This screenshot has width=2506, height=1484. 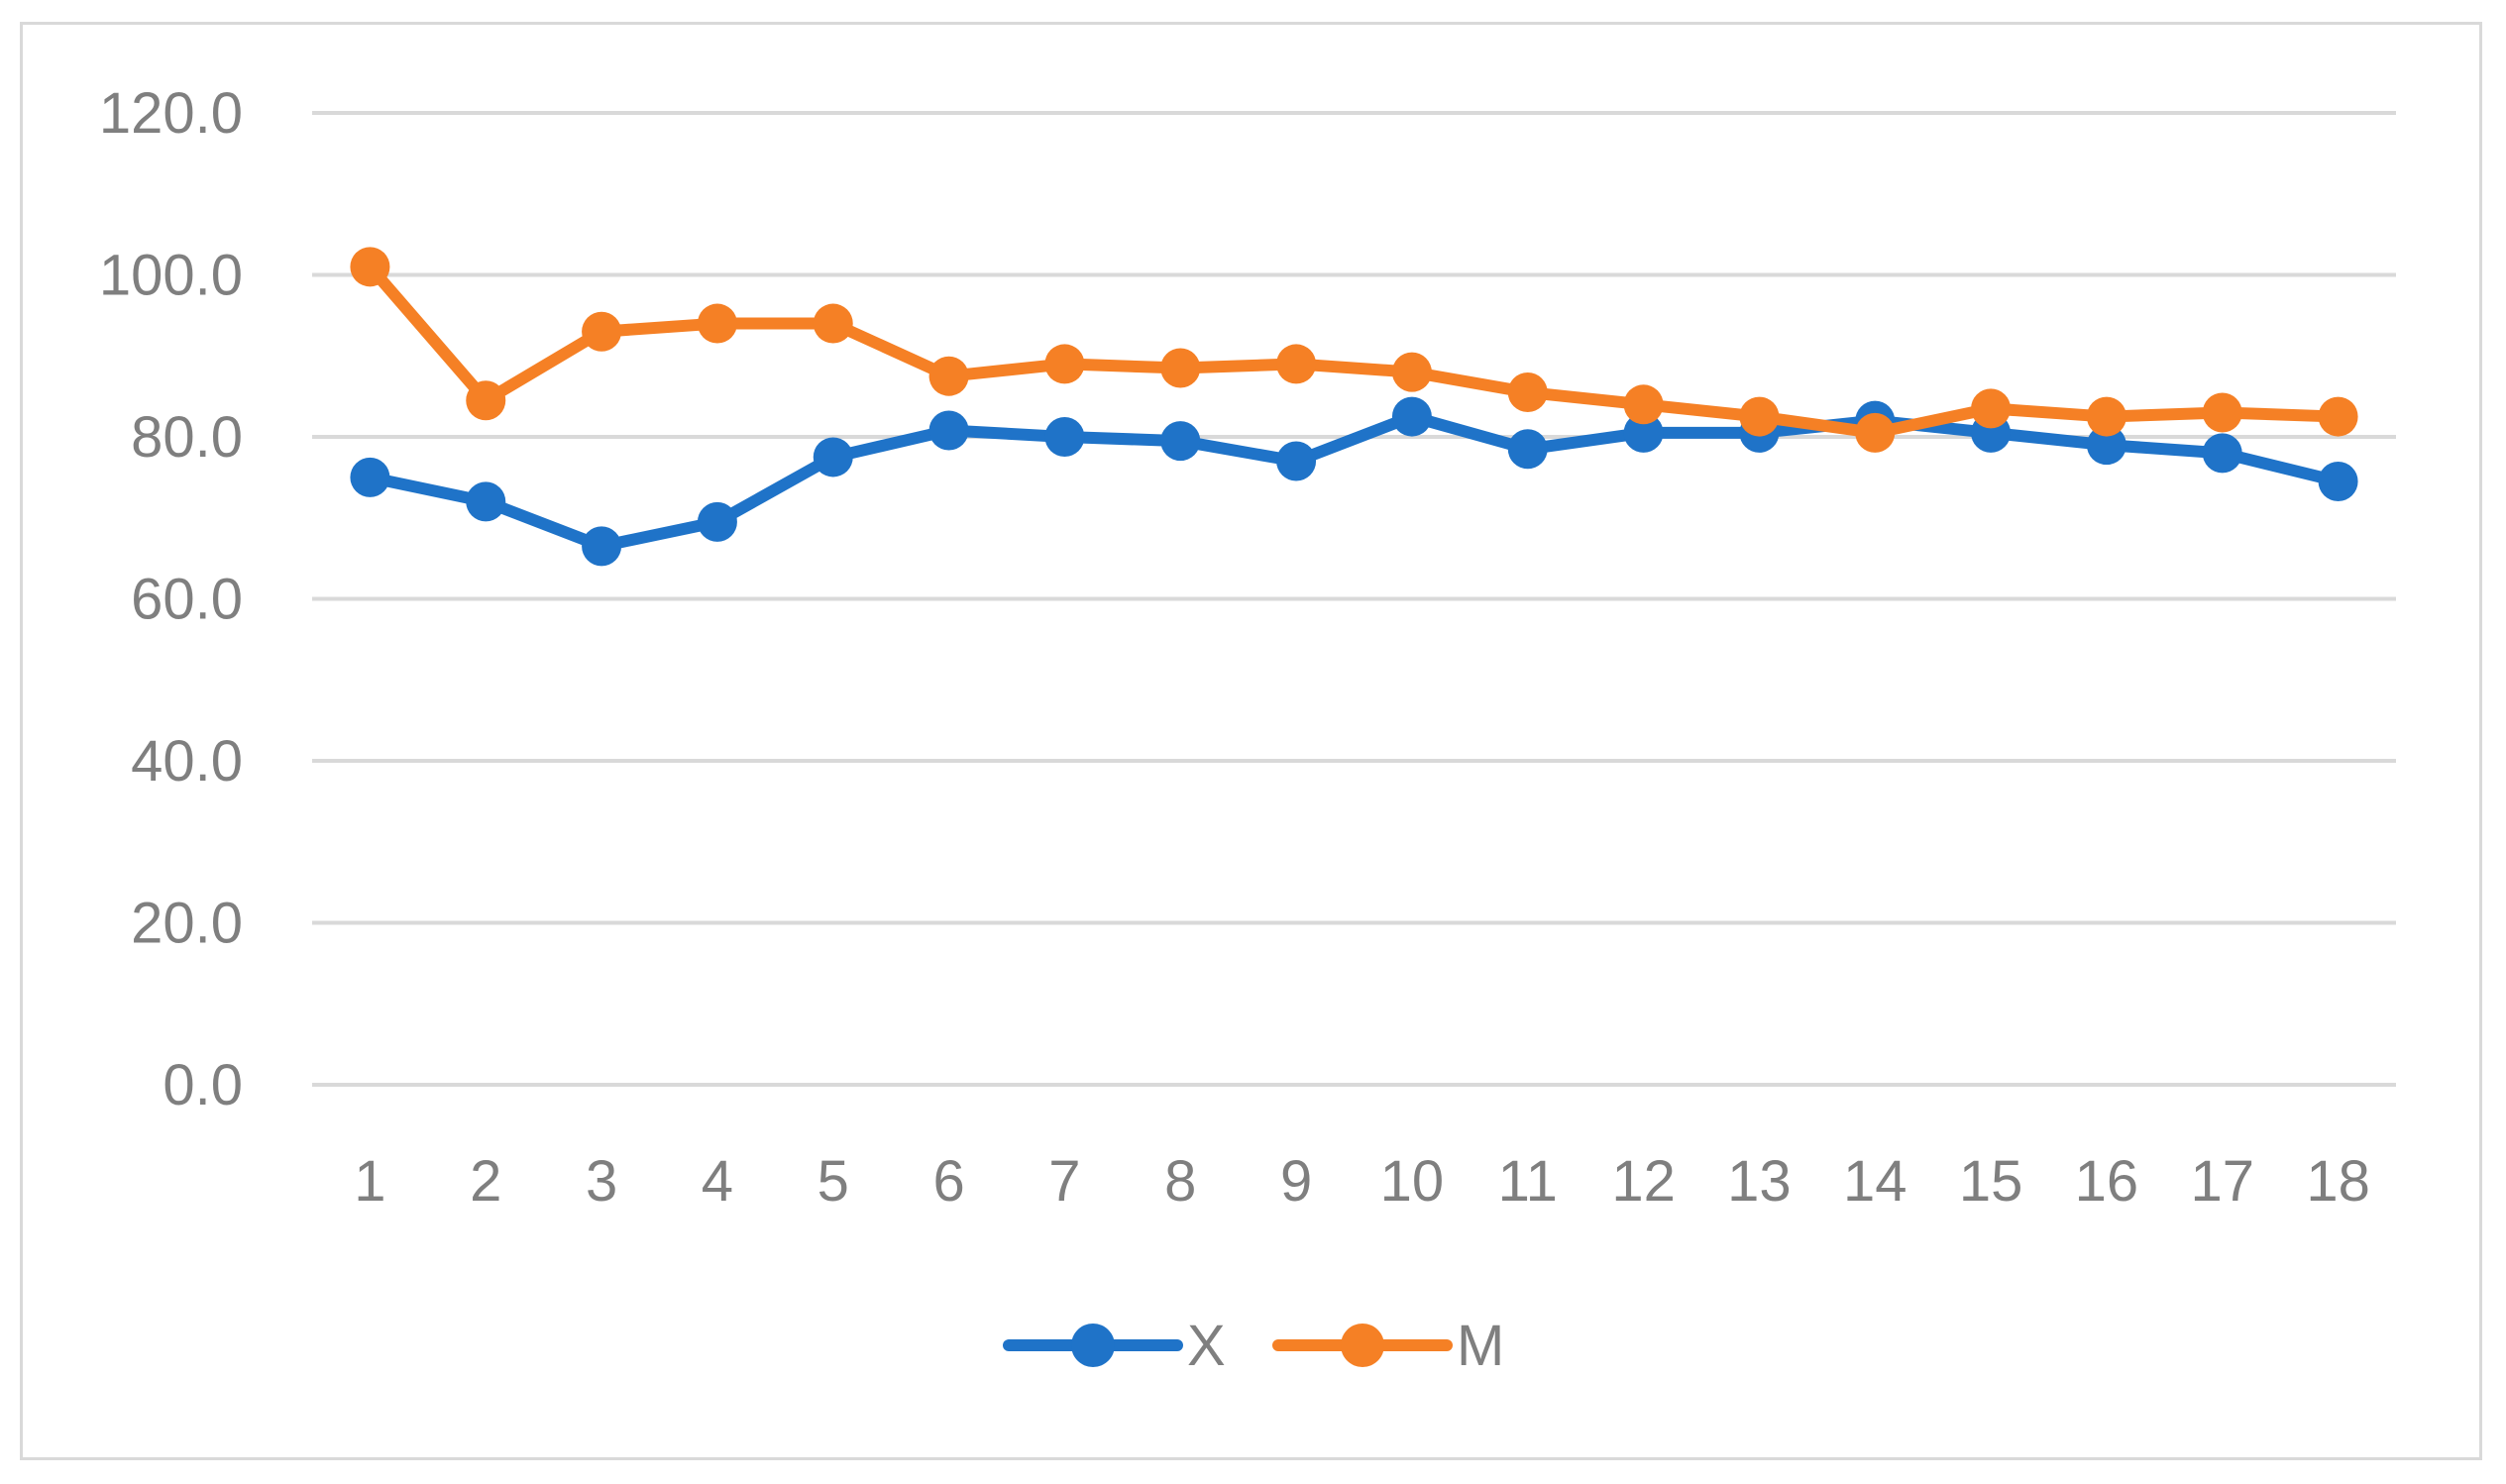 What do you see at coordinates (1362, 1181) in the screenshot?
I see `x-axis-tick-labels: 1 2 3 4 5 6 7 8 9 10 11 12 13 14 15 16 17 18` at bounding box center [1362, 1181].